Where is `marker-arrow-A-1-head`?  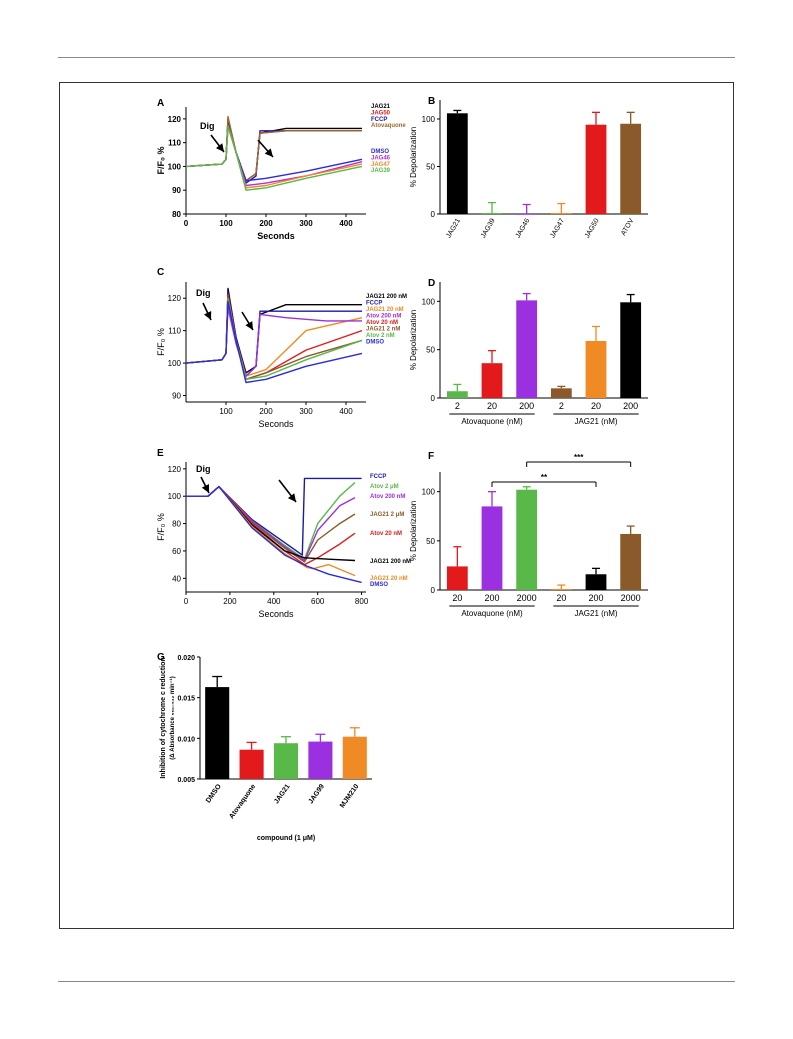 marker-arrow-A-1-head is located at coordinates (268, 152).